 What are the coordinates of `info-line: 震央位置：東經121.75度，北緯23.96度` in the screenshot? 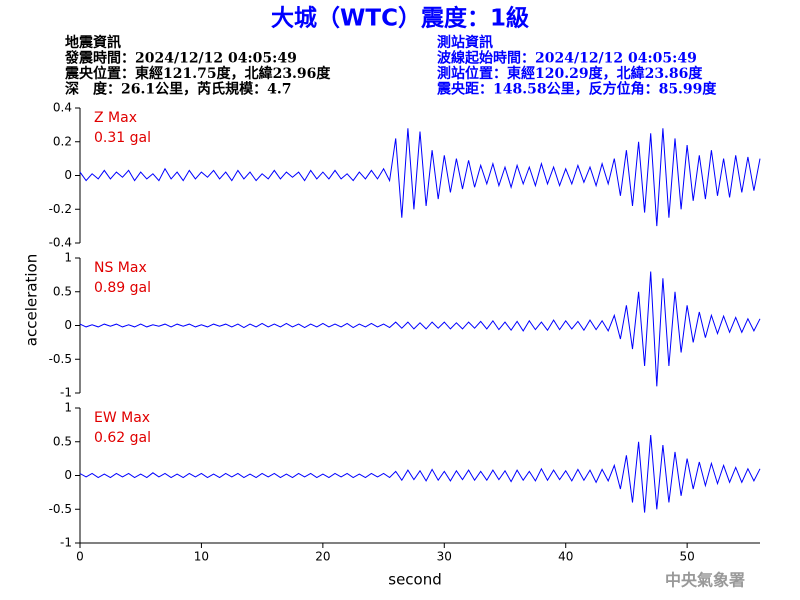 It's located at (197, 73).